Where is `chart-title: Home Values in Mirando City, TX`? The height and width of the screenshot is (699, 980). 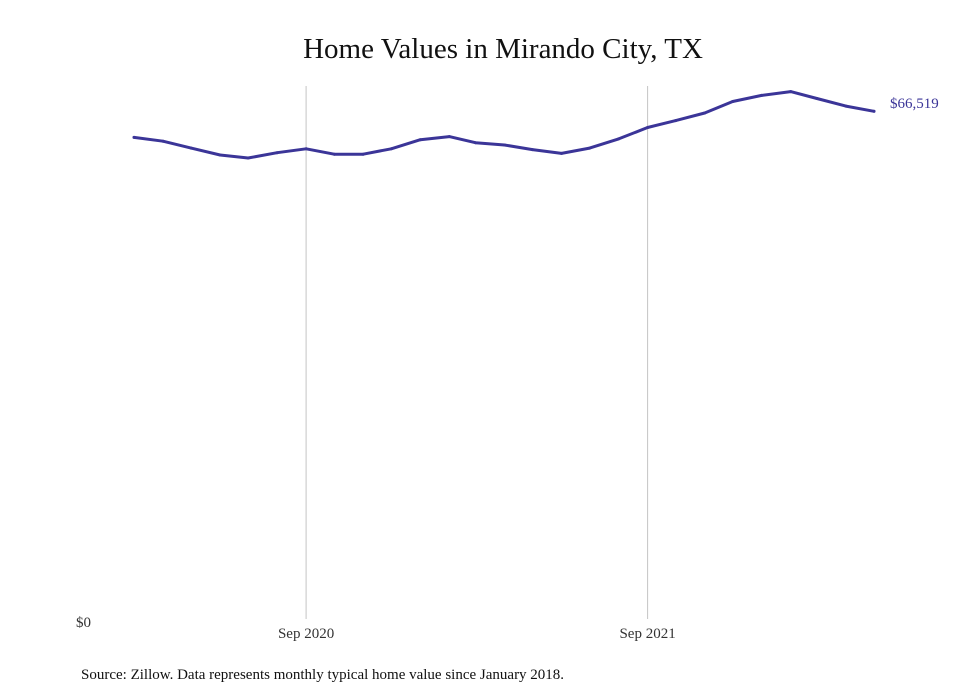 chart-title: Home Values in Mirando City, TX is located at coordinates (503, 49).